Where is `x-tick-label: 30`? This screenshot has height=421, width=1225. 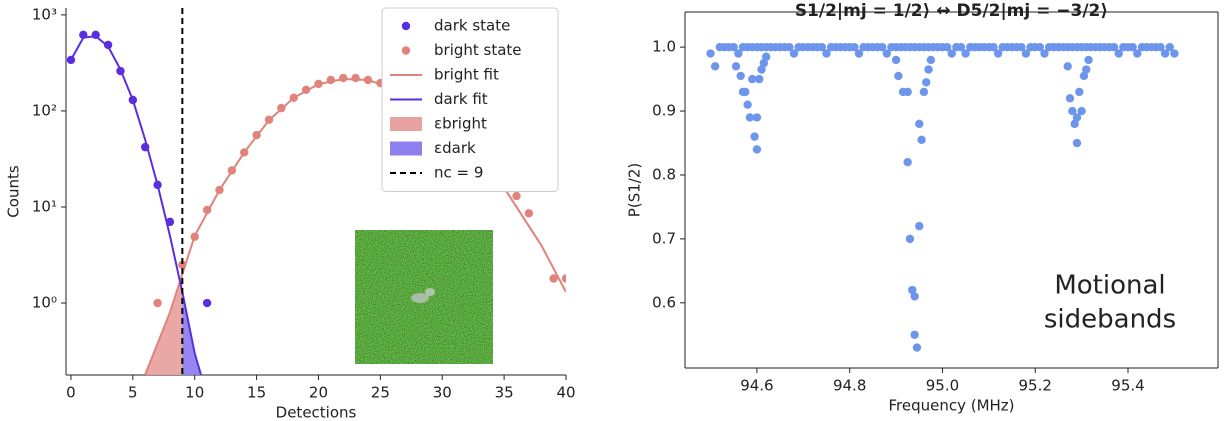
x-tick-label: 30 is located at coordinates (442, 393).